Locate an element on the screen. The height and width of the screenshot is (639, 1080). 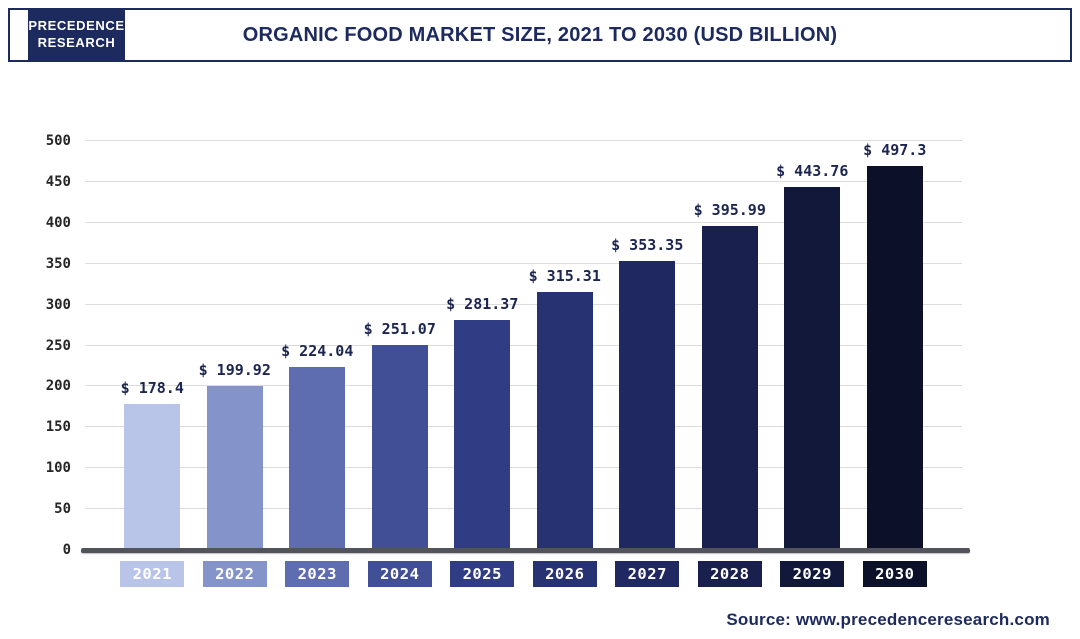
x-cell: 2028 is located at coordinates (730, 574).